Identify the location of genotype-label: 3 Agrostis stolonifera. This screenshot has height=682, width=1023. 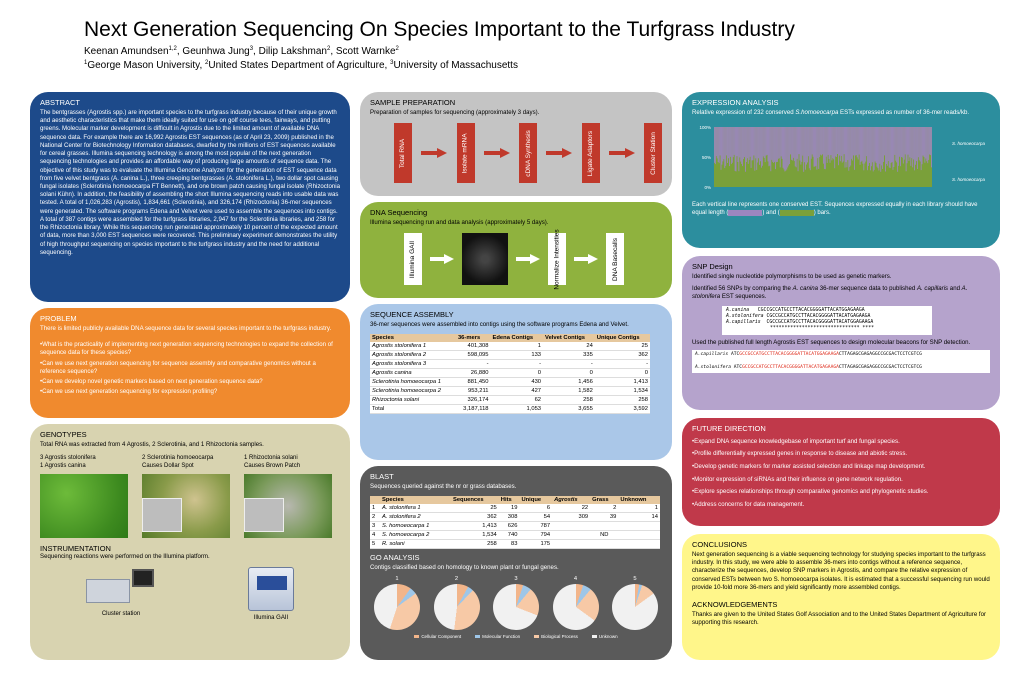
(68, 458).